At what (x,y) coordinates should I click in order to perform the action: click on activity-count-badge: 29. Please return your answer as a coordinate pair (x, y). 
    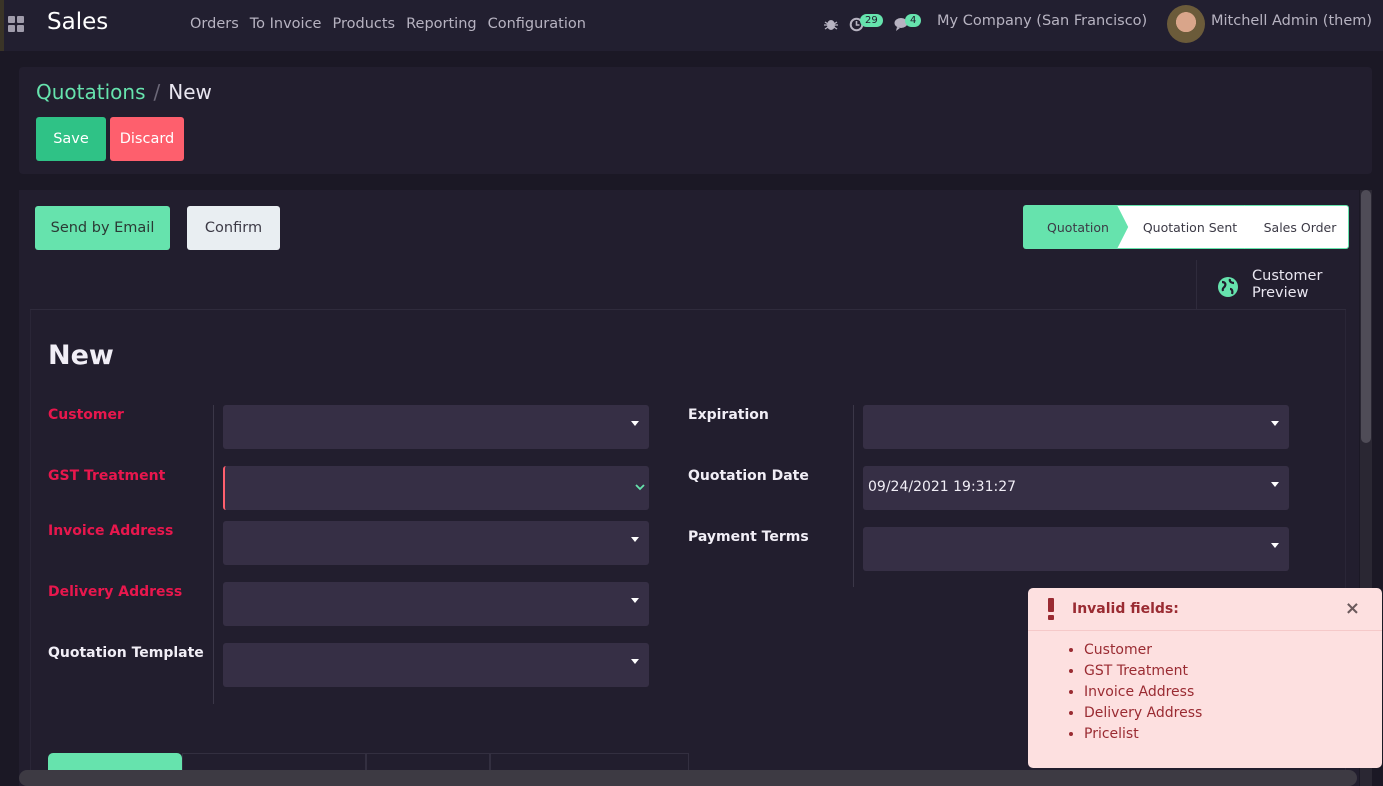
    Looking at the image, I should click on (871, 20).